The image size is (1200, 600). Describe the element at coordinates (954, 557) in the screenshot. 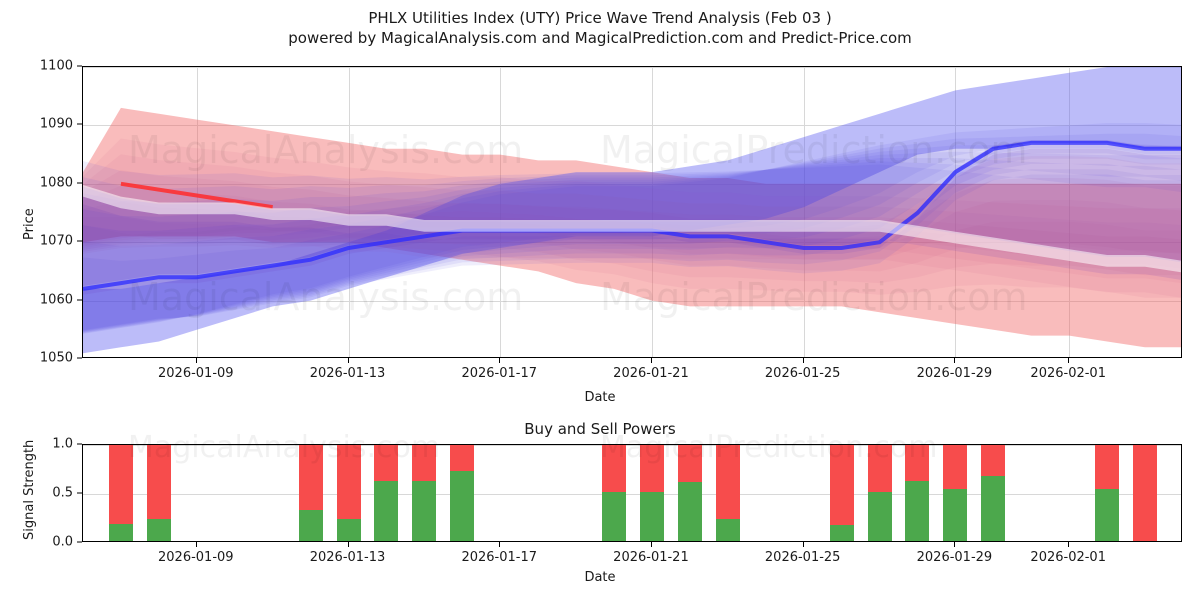

I see `signal-x-tick-label: 2026-01-29` at that location.